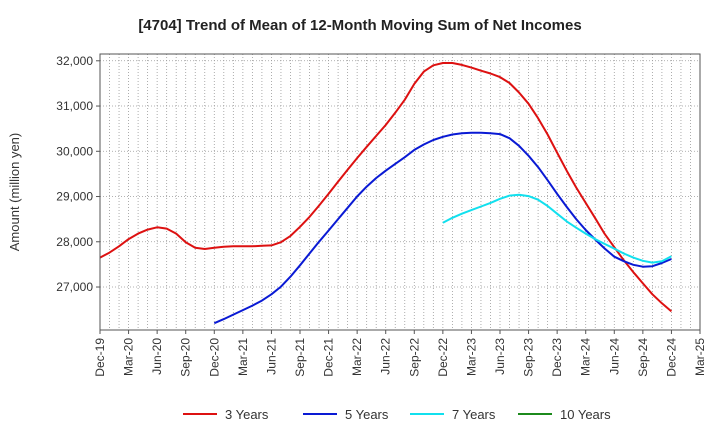  I want to click on y-tick-label: 29,000, so click(74, 197).